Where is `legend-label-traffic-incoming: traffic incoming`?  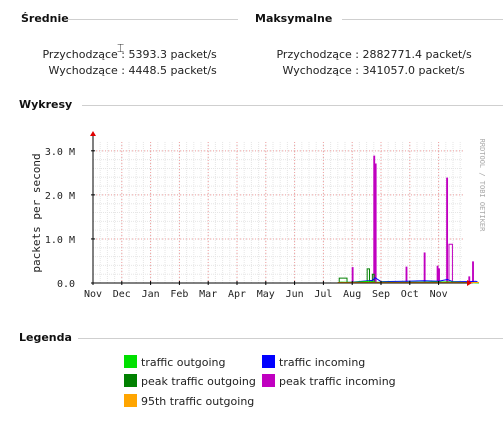 legend-label-traffic-incoming: traffic incoming is located at coordinates (322, 362).